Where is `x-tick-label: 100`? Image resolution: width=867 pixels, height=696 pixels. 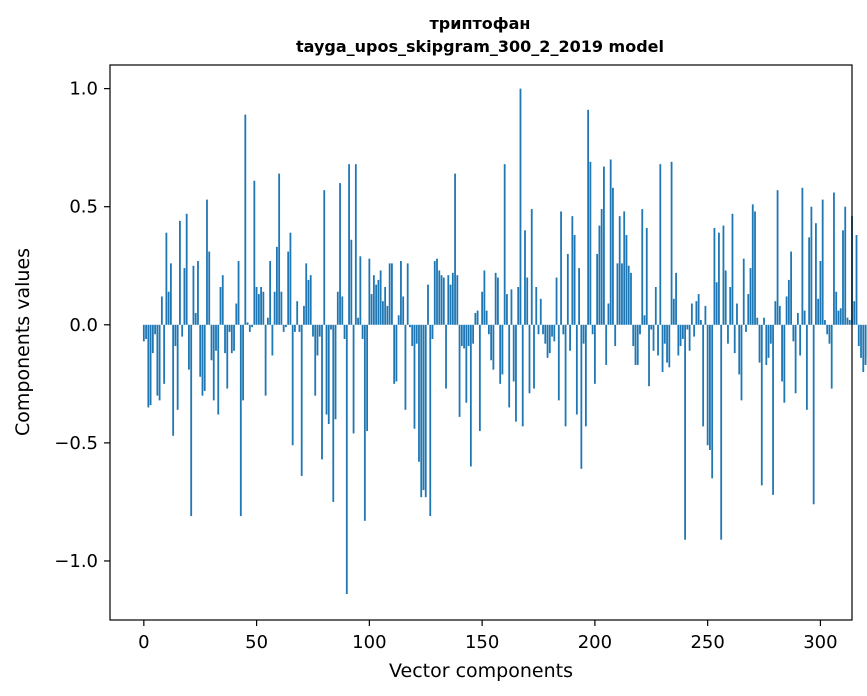 x-tick-label: 100 is located at coordinates (369, 642).